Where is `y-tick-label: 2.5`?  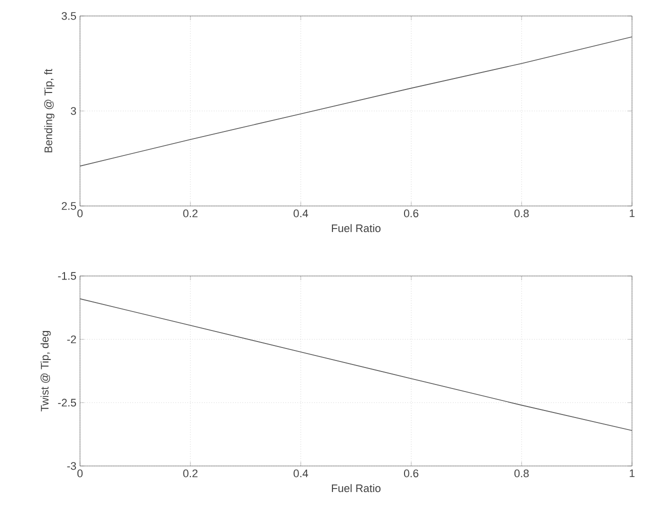 y-tick-label: 2.5 is located at coordinates (69, 206).